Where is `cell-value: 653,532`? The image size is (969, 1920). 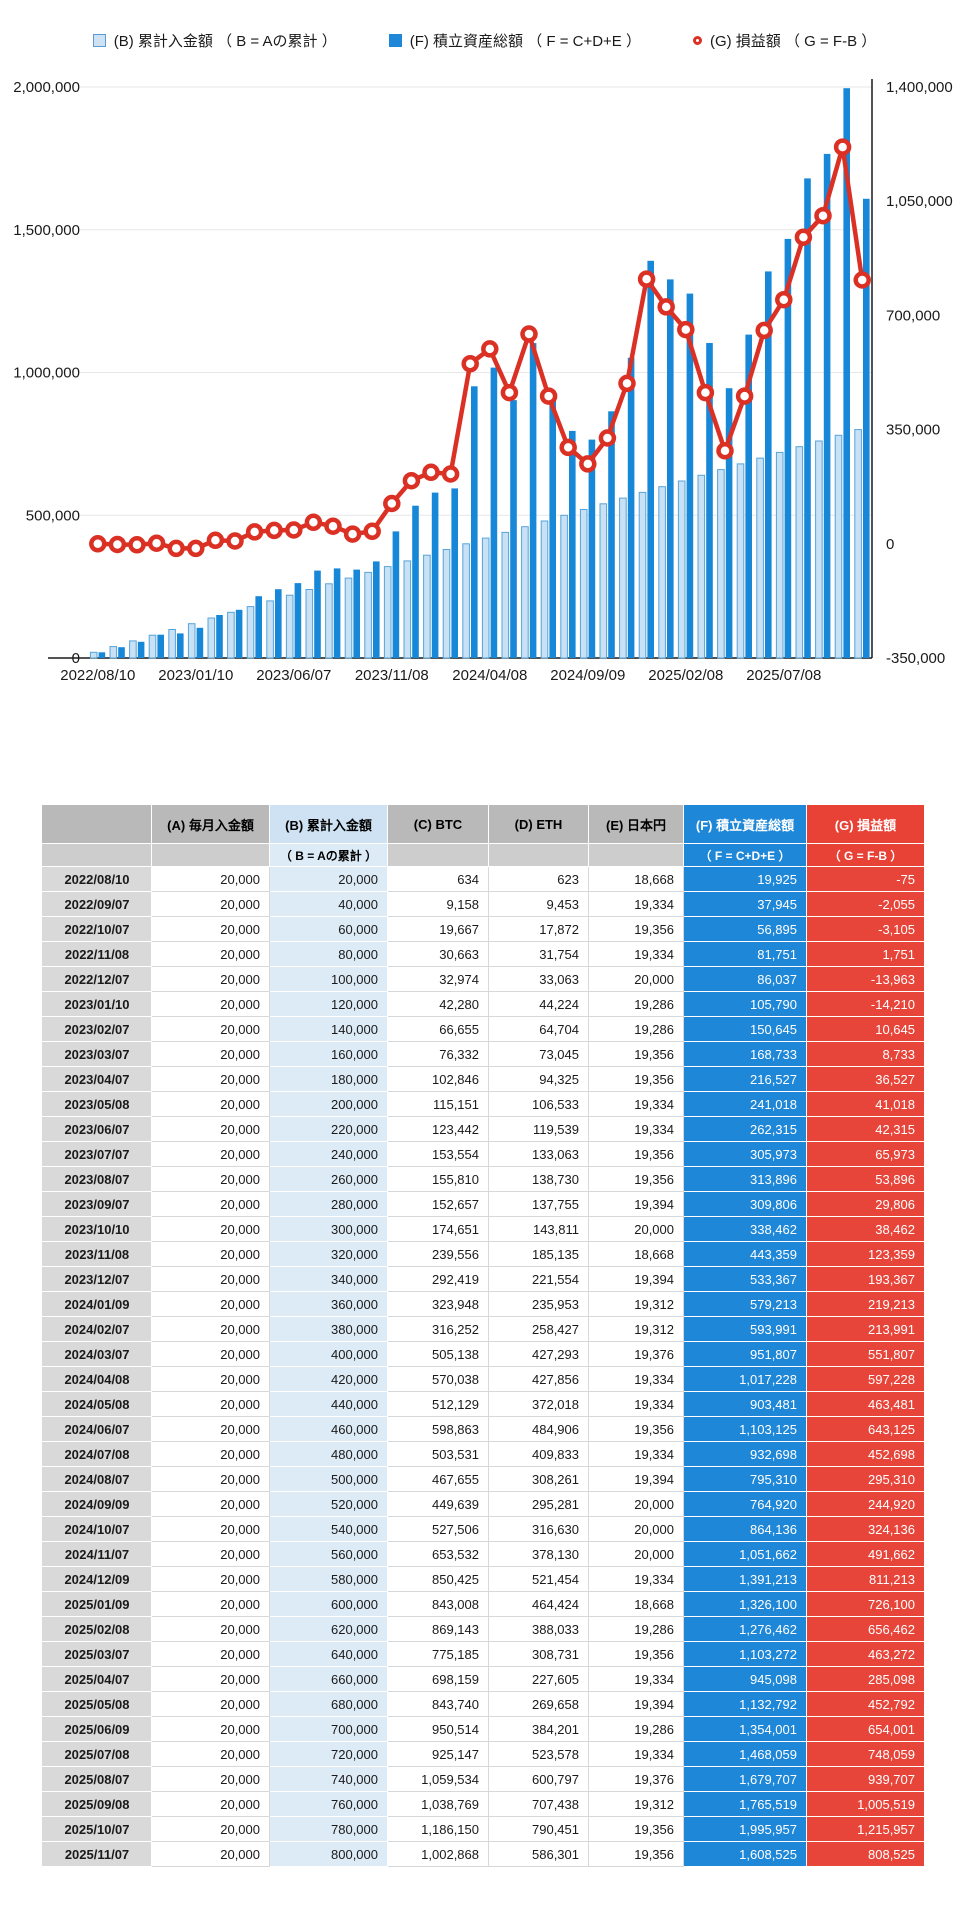
cell-value: 653,532 is located at coordinates (438, 1554).